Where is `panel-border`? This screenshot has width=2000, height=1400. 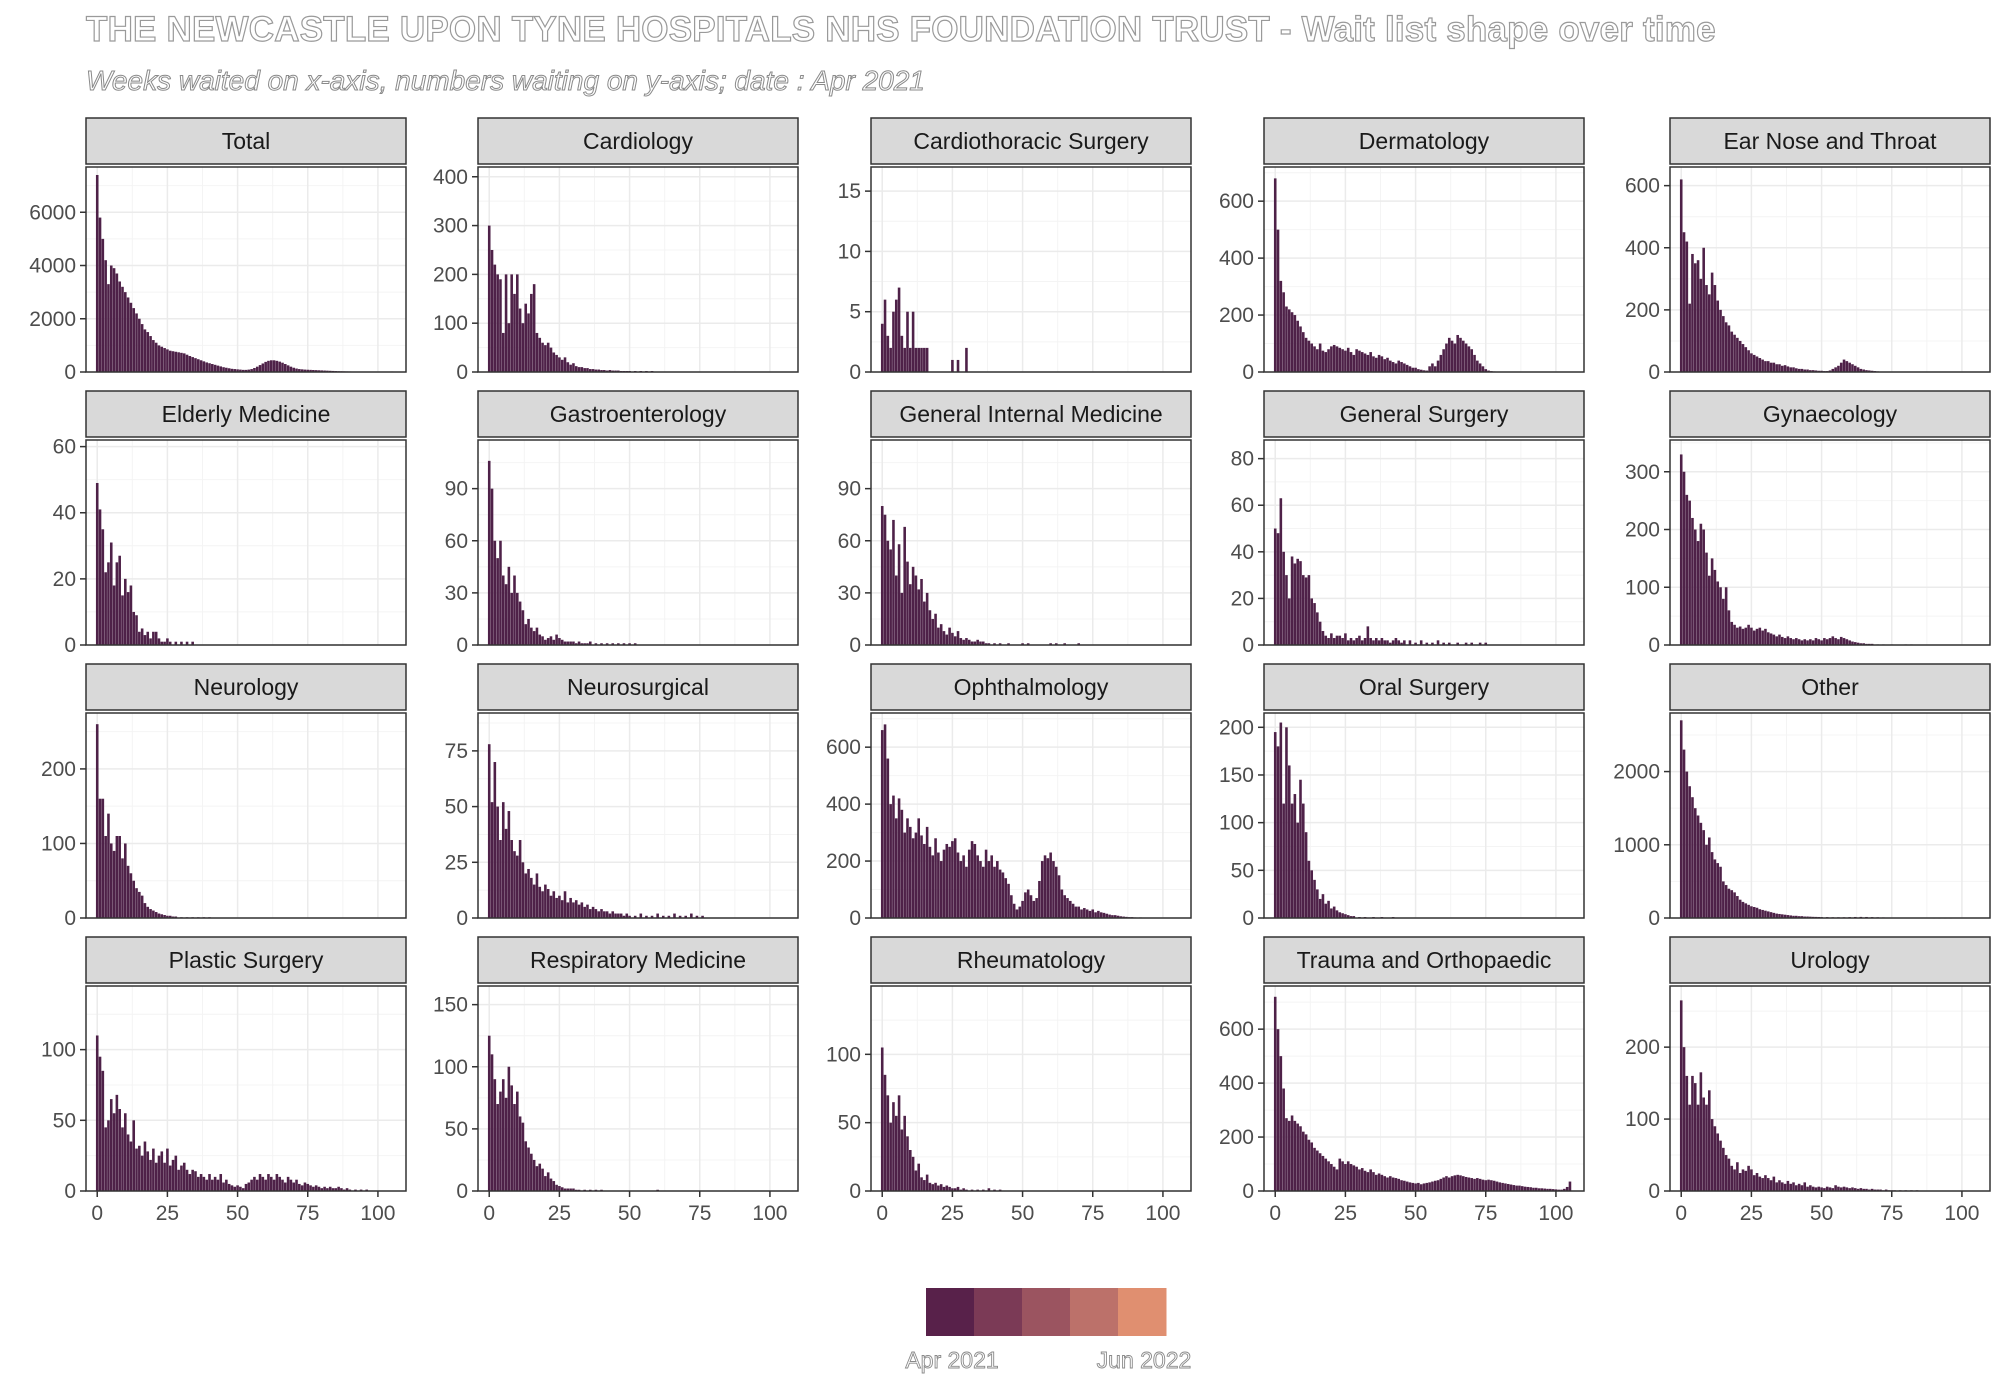
panel-border is located at coordinates (246, 815).